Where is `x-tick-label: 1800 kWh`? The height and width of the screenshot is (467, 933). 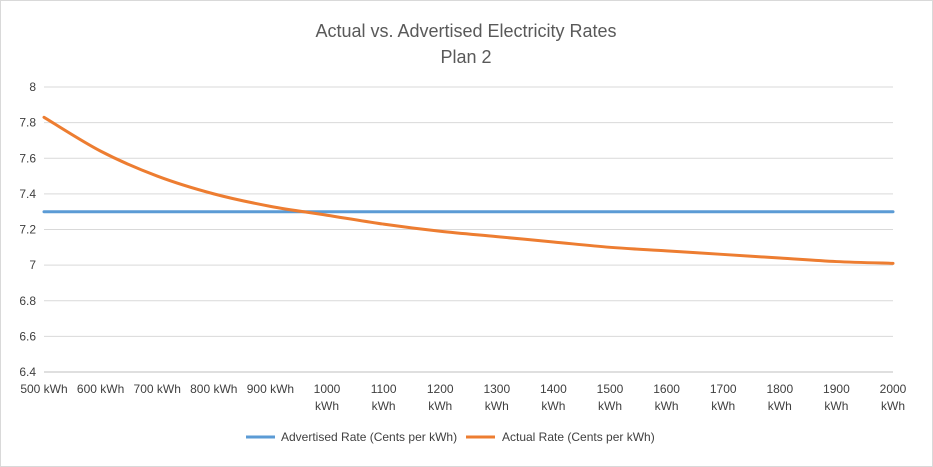
x-tick-label: 1800 kWh is located at coordinates (779, 397).